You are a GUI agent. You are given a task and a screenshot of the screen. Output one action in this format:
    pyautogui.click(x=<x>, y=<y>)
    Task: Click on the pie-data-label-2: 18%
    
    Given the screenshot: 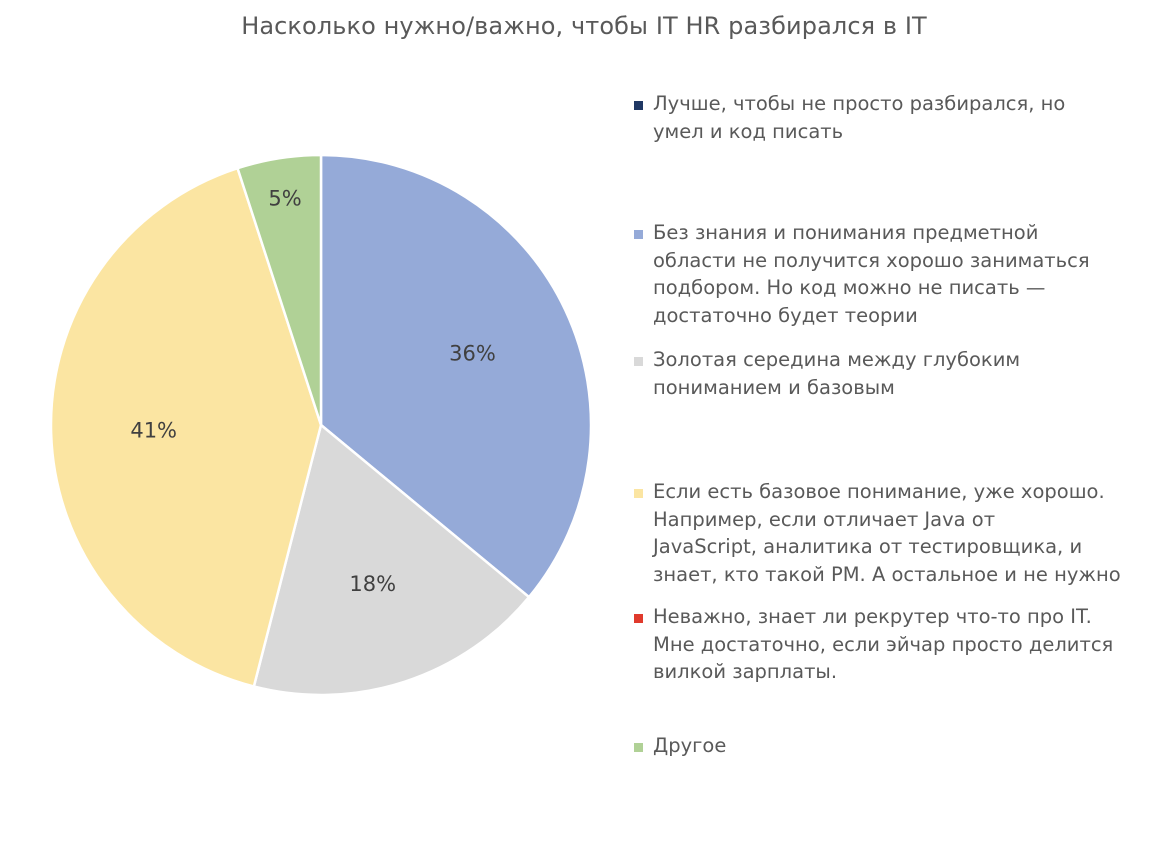 What is the action you would take?
    pyautogui.click(x=372, y=584)
    